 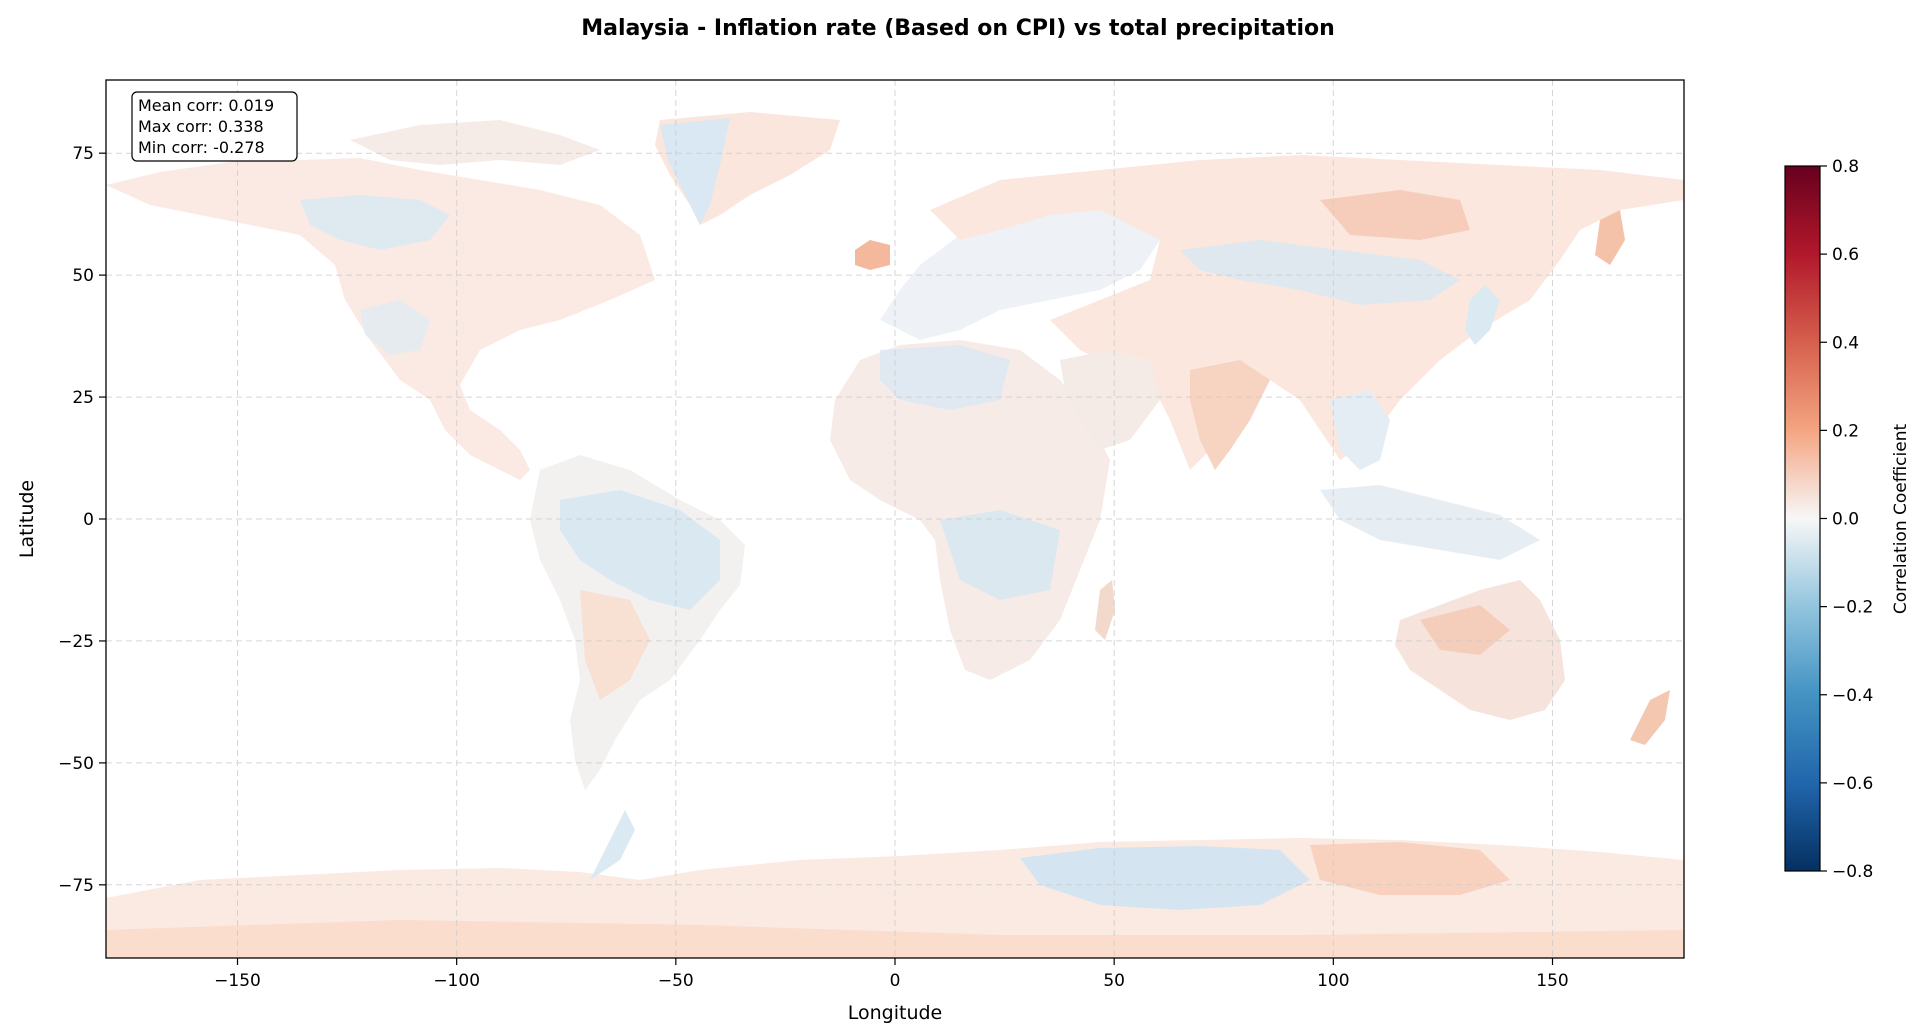 I want to click on y-tick-label: 75, so click(x=83, y=154).